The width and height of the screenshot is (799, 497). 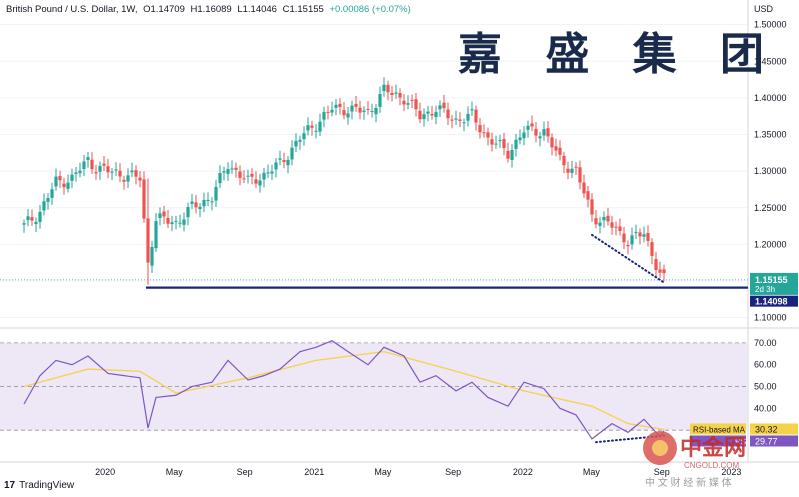 I want to click on time-tick-label: May, so click(x=383, y=472).